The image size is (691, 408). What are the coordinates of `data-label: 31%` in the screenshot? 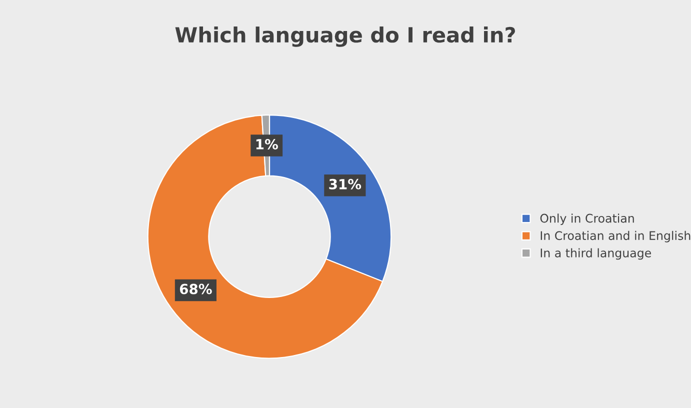 It's located at (345, 184).